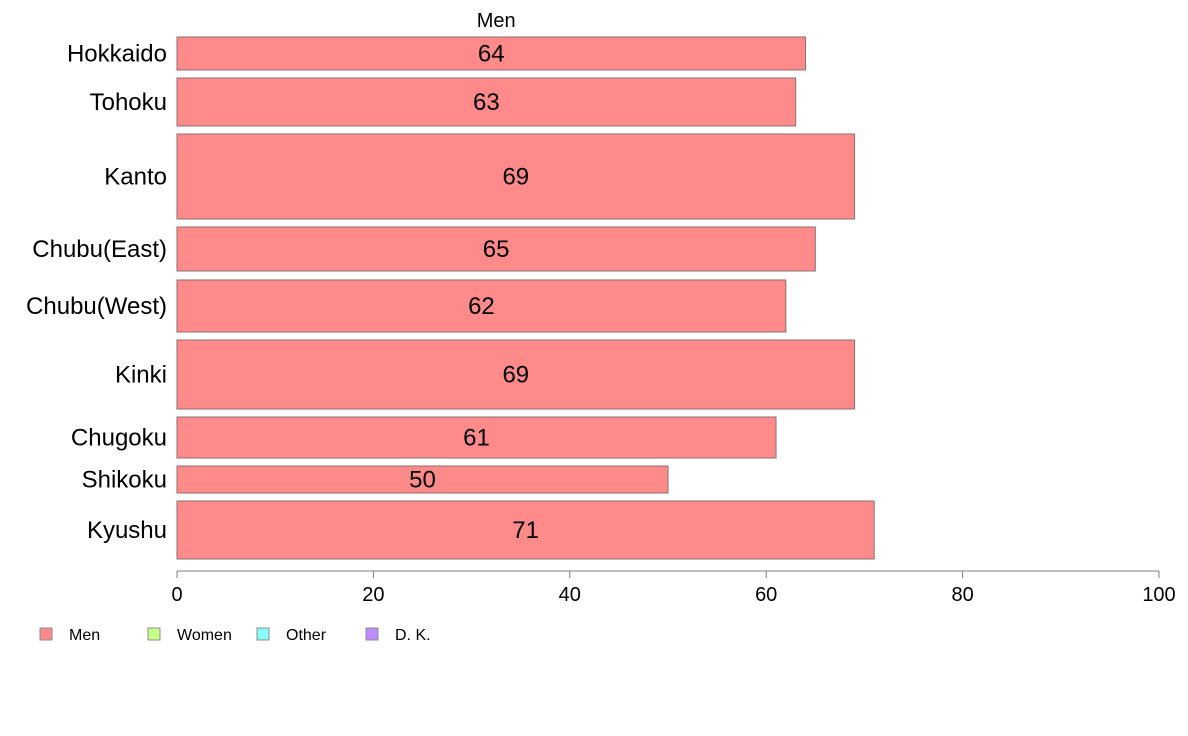 This screenshot has height=736, width=1188. I want to click on value-label: 61, so click(476, 438).